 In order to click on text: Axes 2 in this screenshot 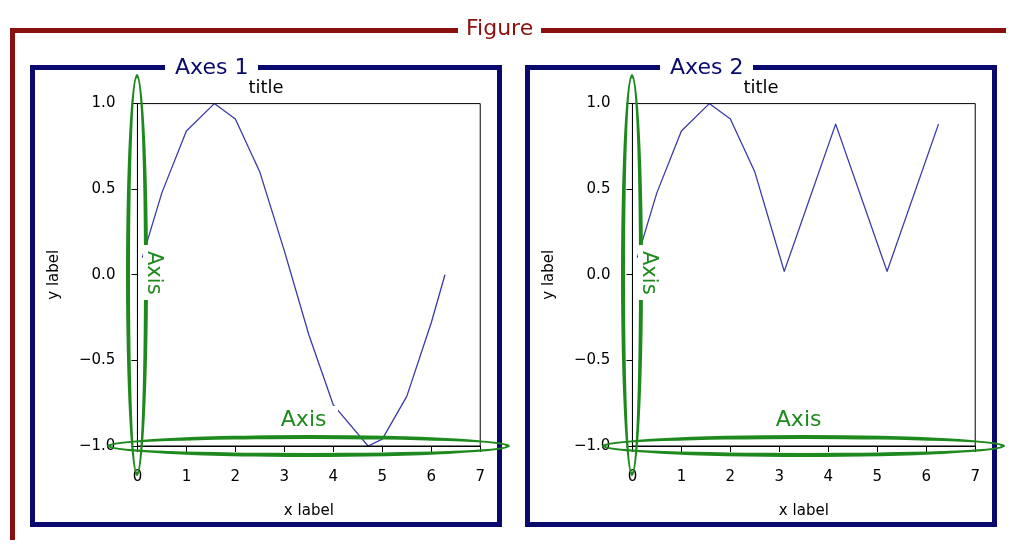, I will do `click(707, 66)`.